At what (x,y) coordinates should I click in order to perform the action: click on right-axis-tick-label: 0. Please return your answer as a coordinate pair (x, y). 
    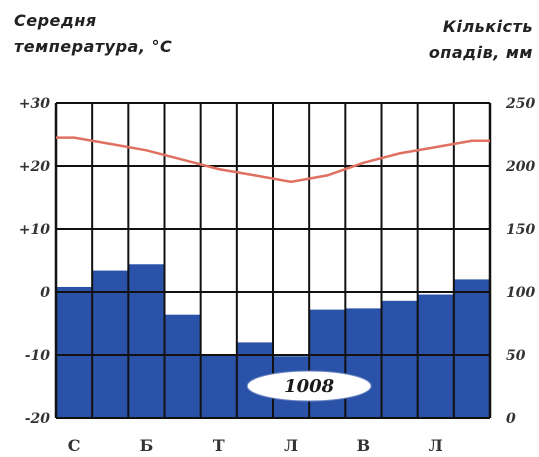
    Looking at the image, I should click on (511, 419).